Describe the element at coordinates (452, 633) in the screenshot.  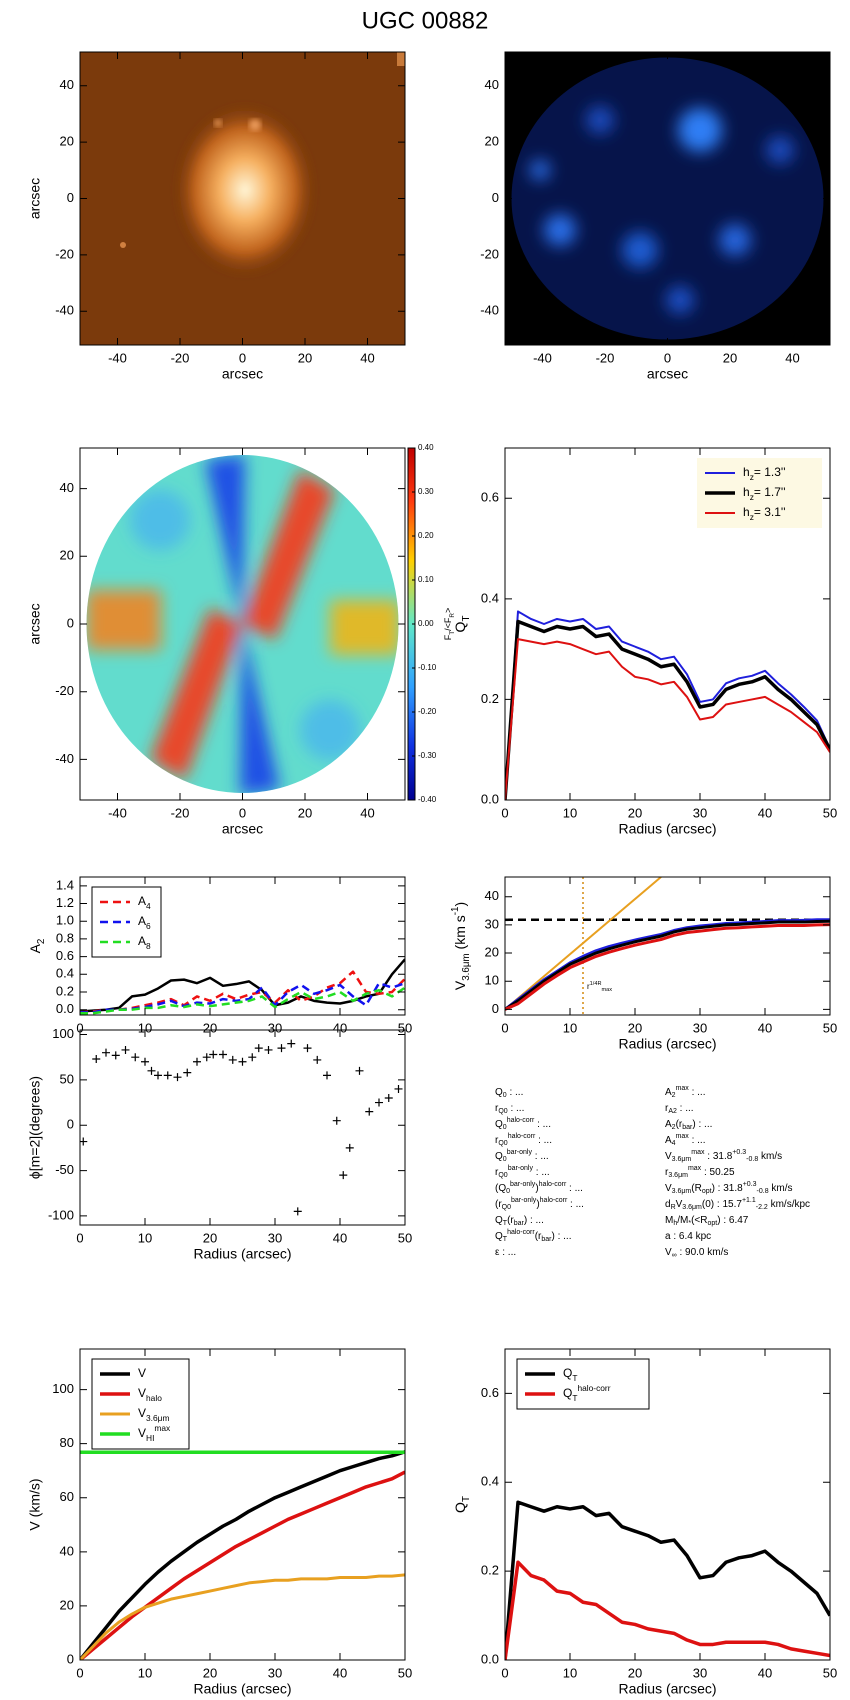
I see `text-part: T` at that location.